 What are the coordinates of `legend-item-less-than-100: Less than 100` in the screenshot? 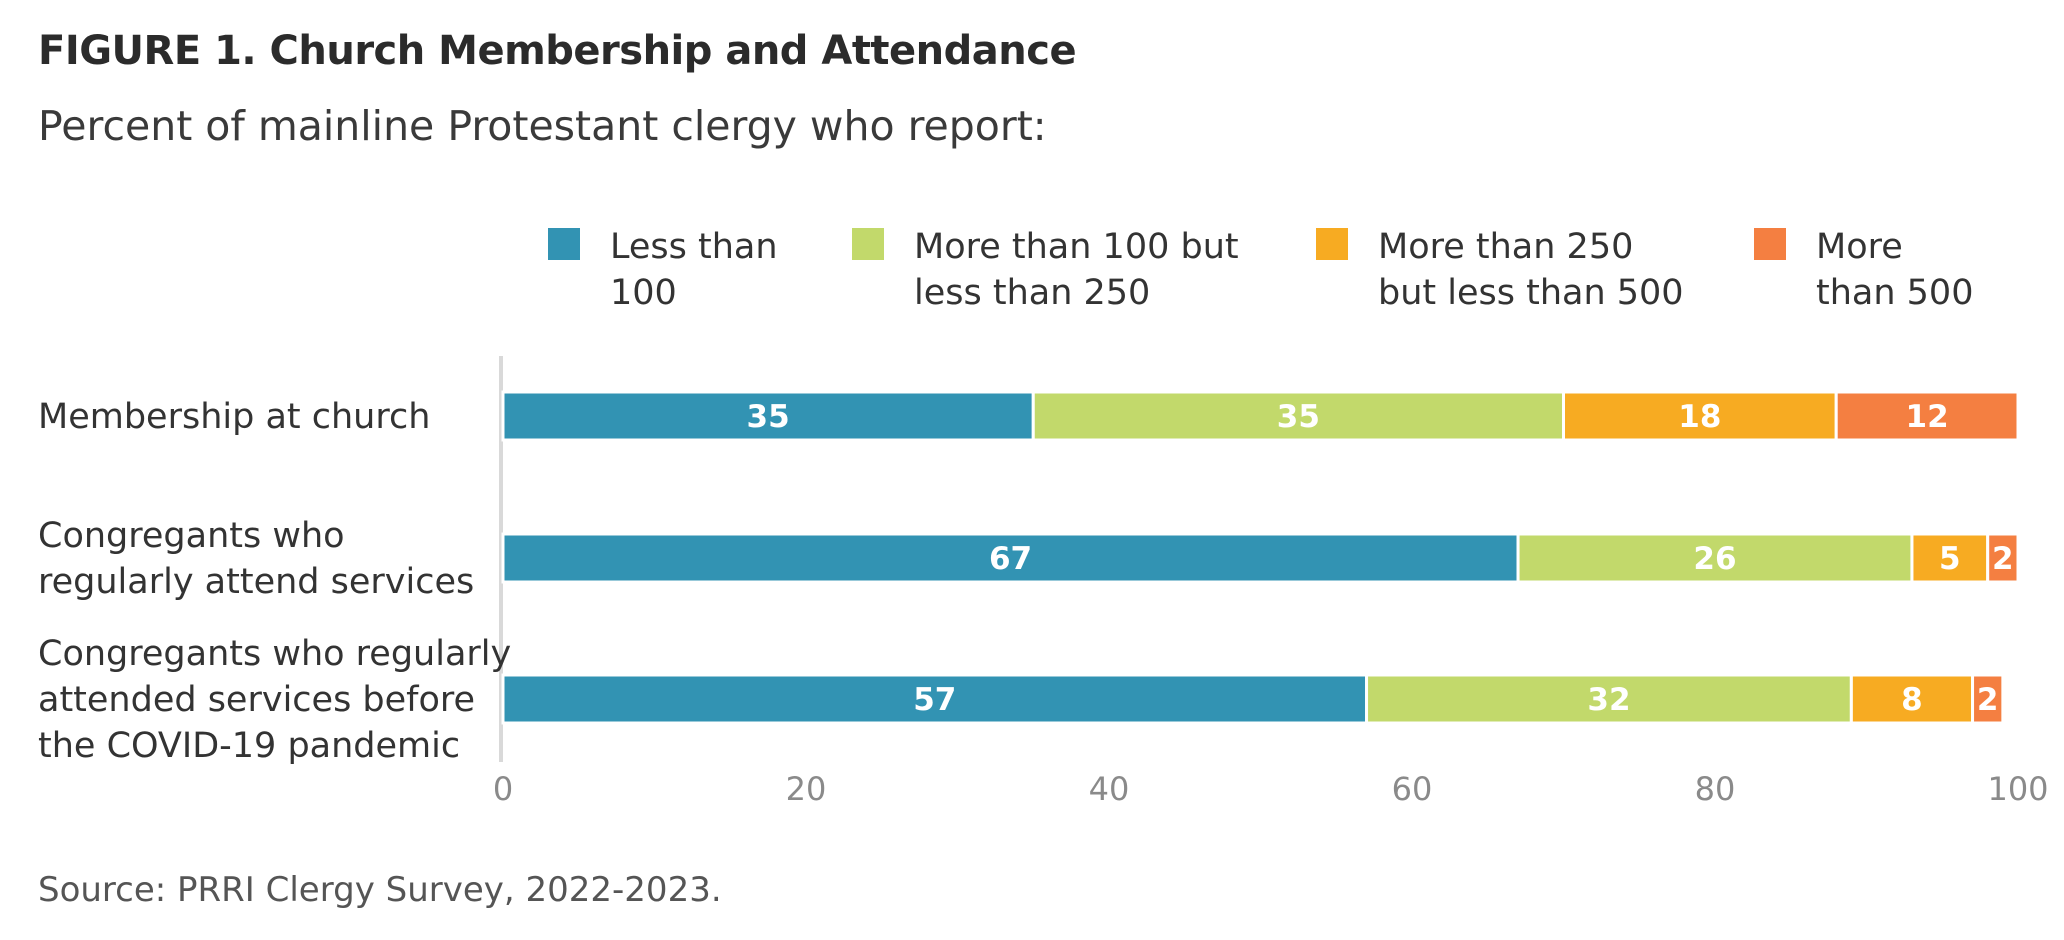 It's located at (663, 270).